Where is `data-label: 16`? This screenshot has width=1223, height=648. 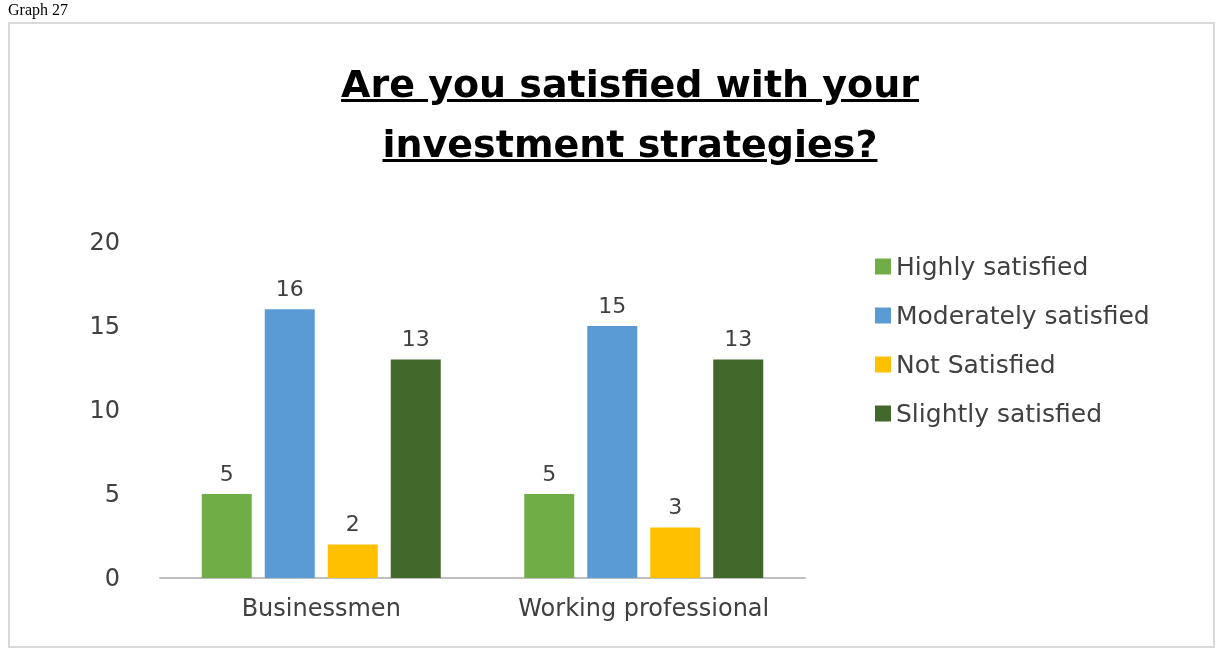 data-label: 16 is located at coordinates (289, 288).